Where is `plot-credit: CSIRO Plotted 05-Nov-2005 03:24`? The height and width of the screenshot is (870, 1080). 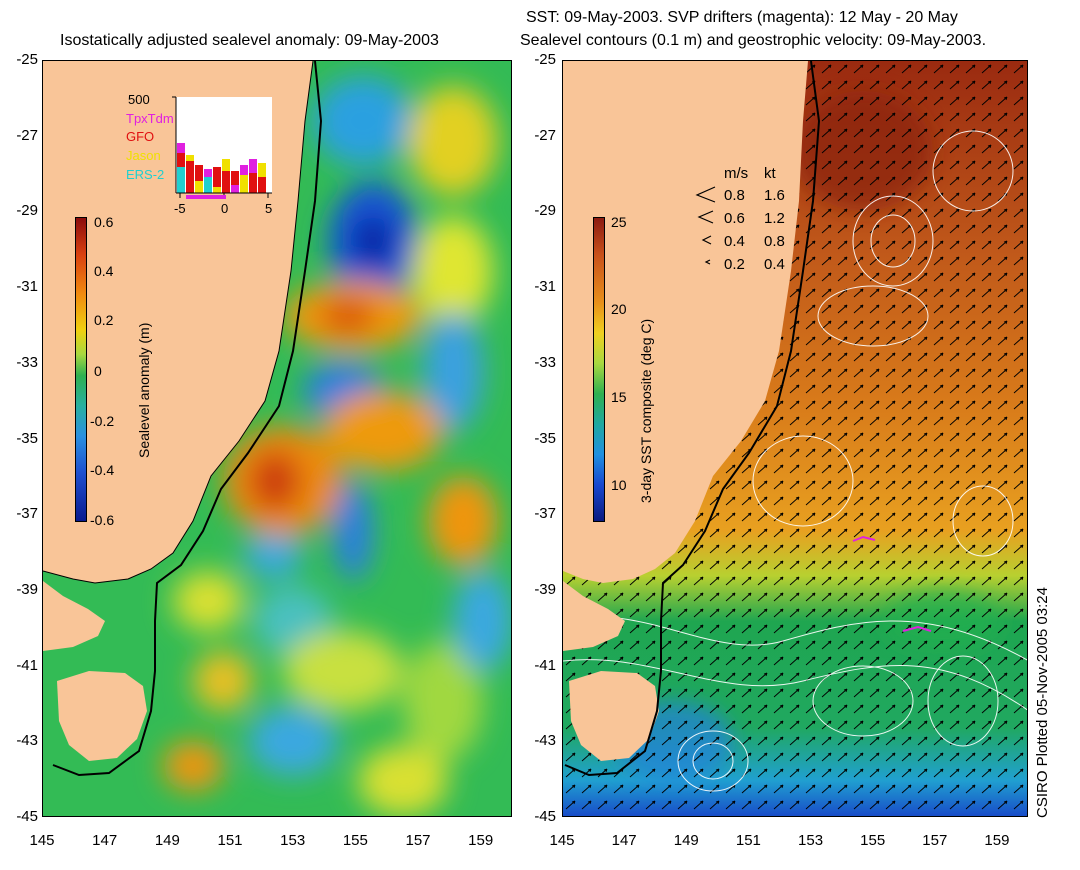
plot-credit: CSIRO Plotted 05-Nov-2005 03:24 is located at coordinates (1042, 702).